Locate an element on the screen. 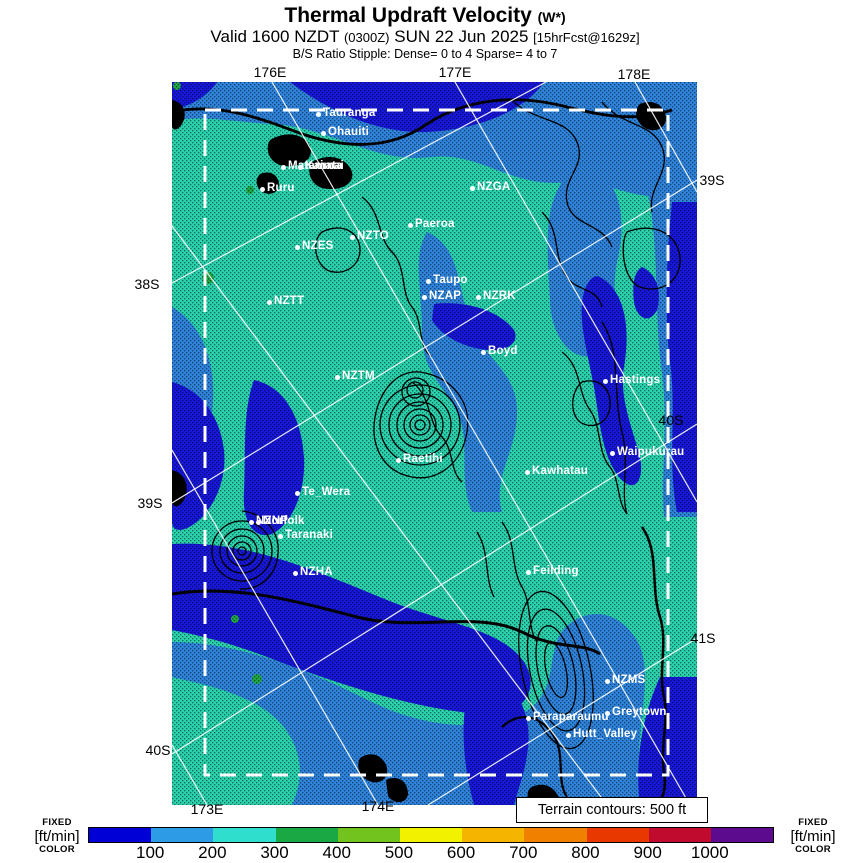 The image size is (850, 863). valid-fcst: [15hrFcst@1629z] is located at coordinates (586, 37).